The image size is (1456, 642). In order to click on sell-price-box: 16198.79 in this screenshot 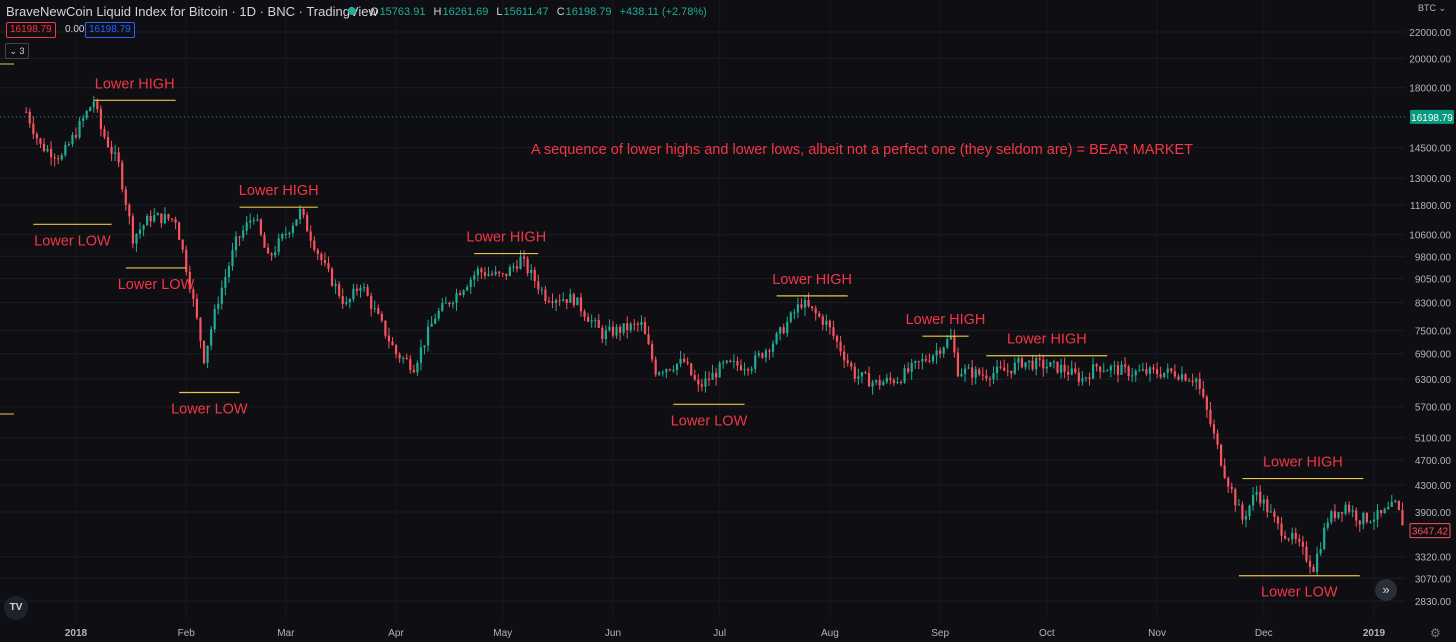, I will do `click(31, 30)`.